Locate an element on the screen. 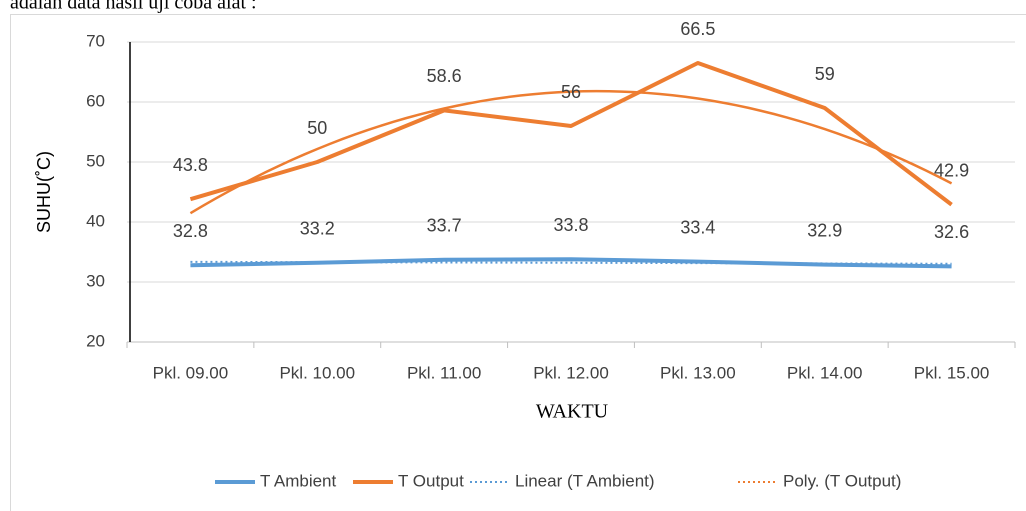 The height and width of the screenshot is (511, 1026). x-tick-label: Pkl. 11.00 is located at coordinates (444, 372).